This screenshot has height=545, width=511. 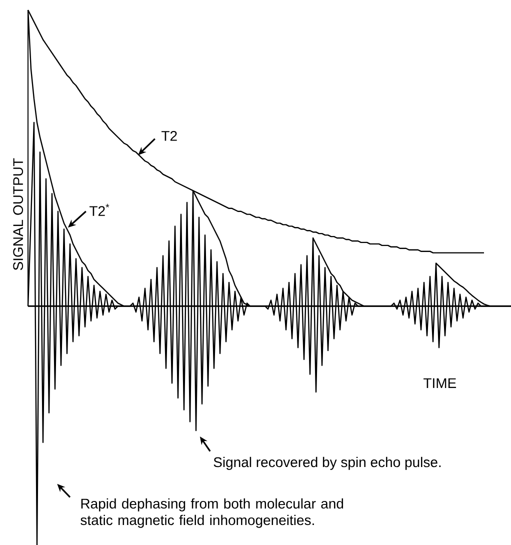 What do you see at coordinates (18, 214) in the screenshot?
I see `y-axis-title: SIGNAL OUTPUT` at bounding box center [18, 214].